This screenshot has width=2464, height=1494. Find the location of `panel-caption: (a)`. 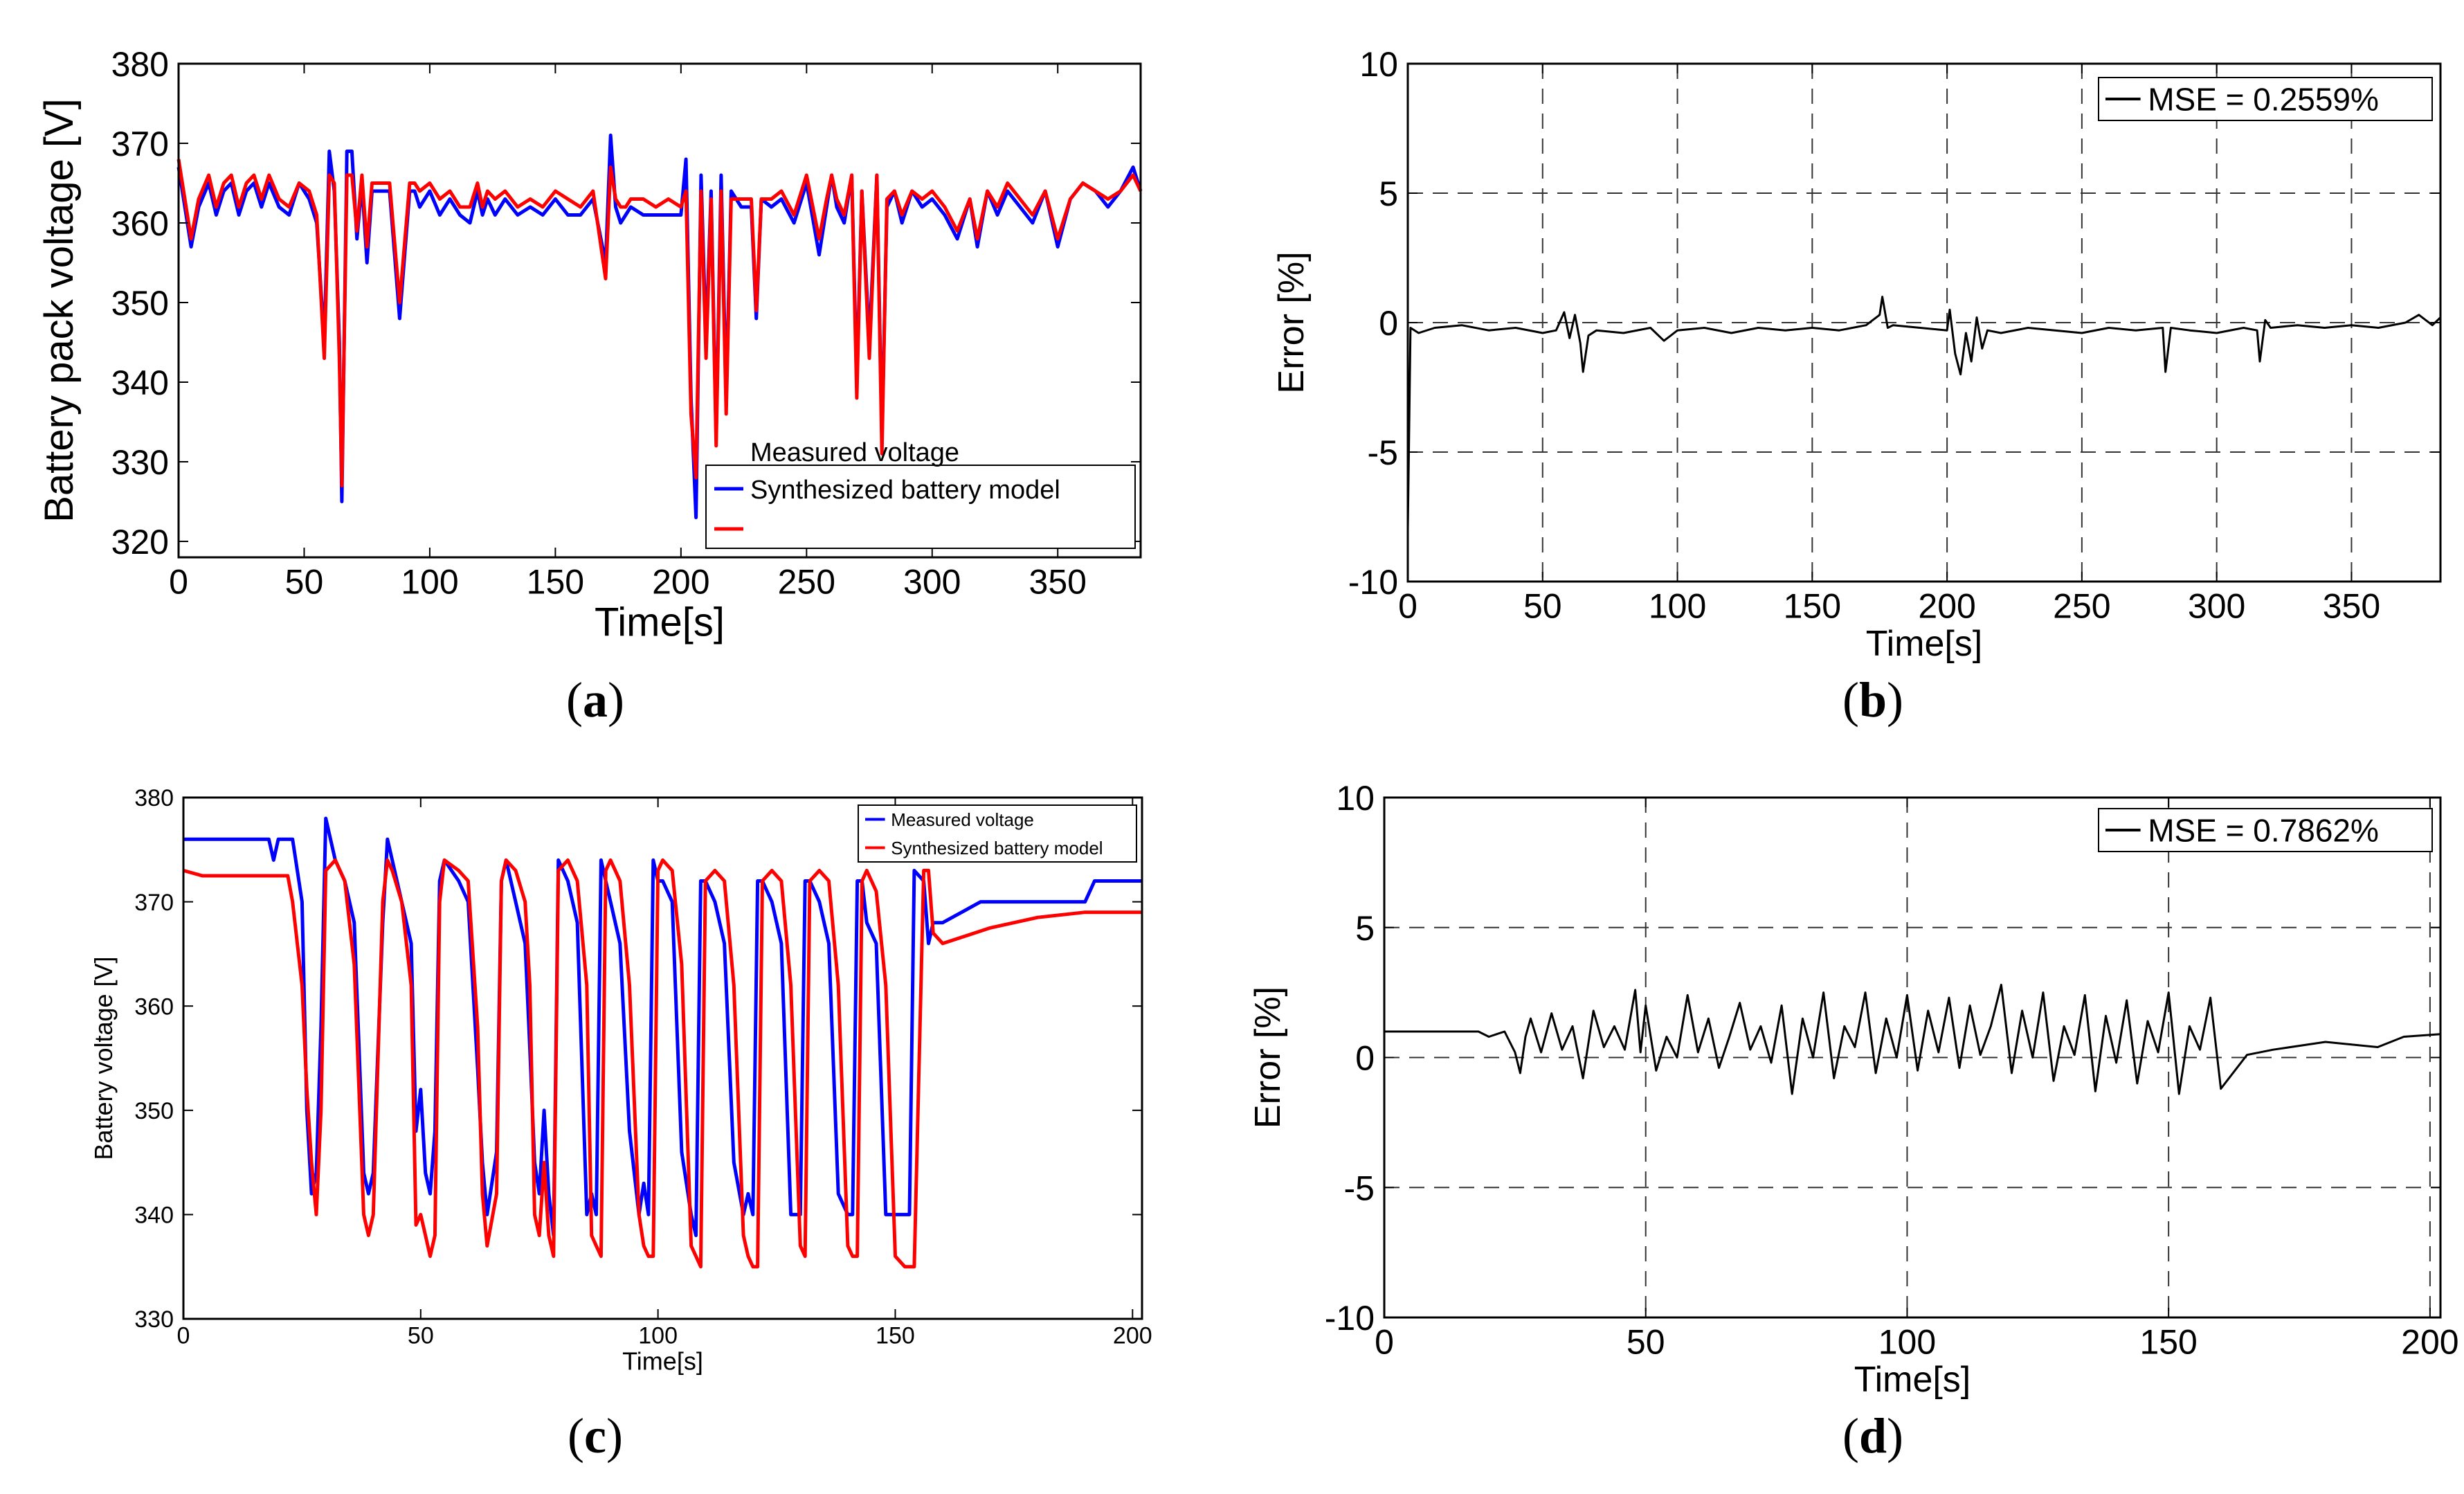

panel-caption: (a) is located at coordinates (595, 700).